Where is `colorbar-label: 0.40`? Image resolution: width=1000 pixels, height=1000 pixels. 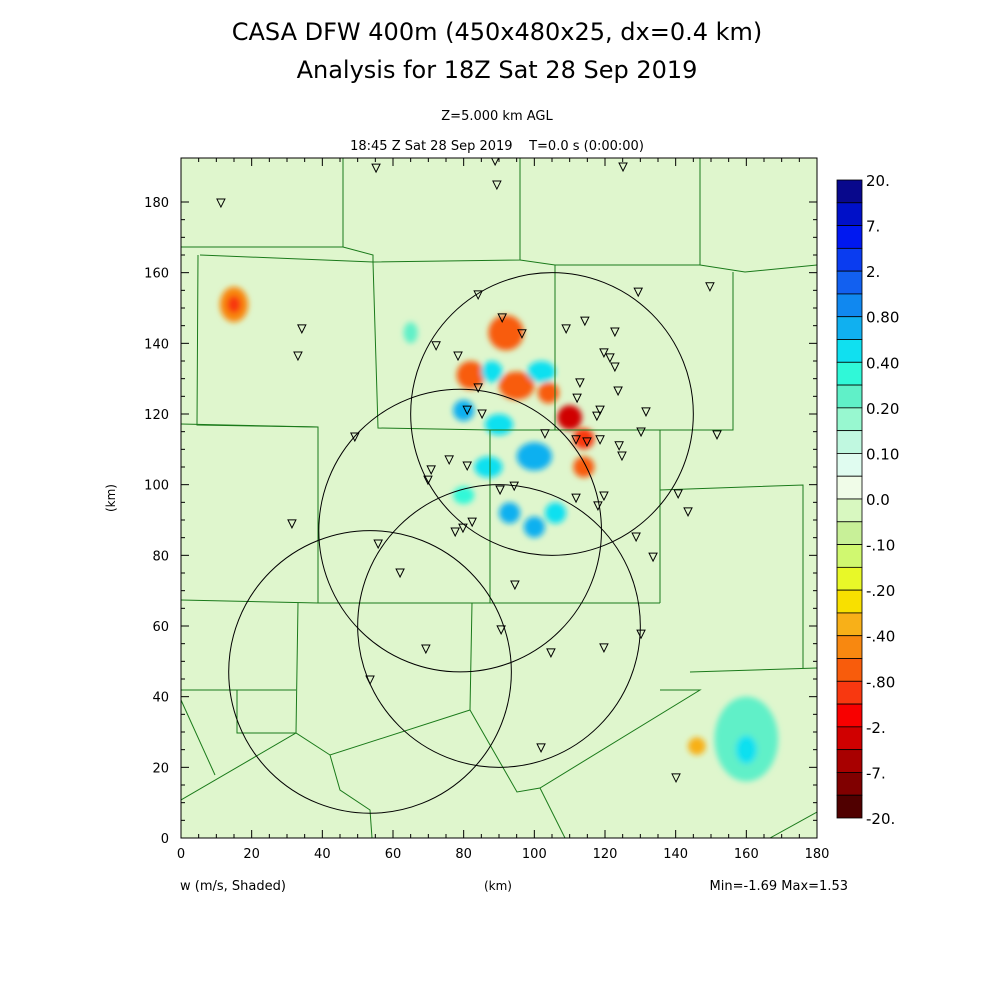 colorbar-label: 0.40 is located at coordinates (882, 363).